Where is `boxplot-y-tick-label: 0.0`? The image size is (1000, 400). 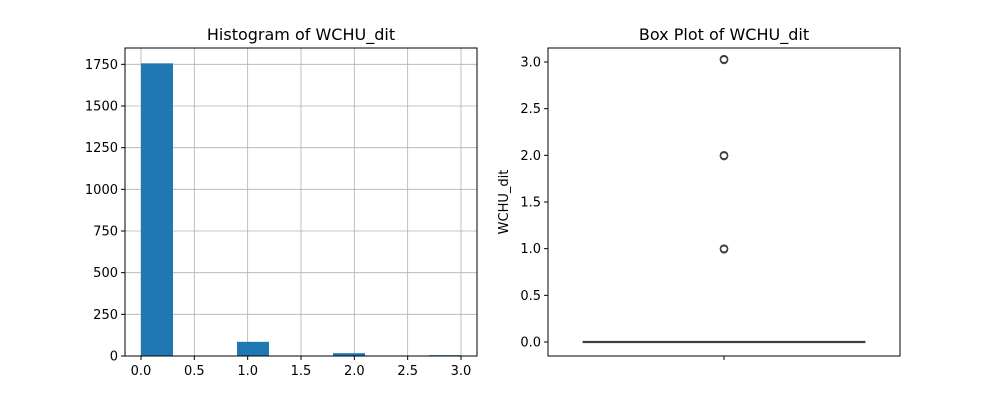
boxplot-y-tick-label: 0.0 is located at coordinates (530, 343).